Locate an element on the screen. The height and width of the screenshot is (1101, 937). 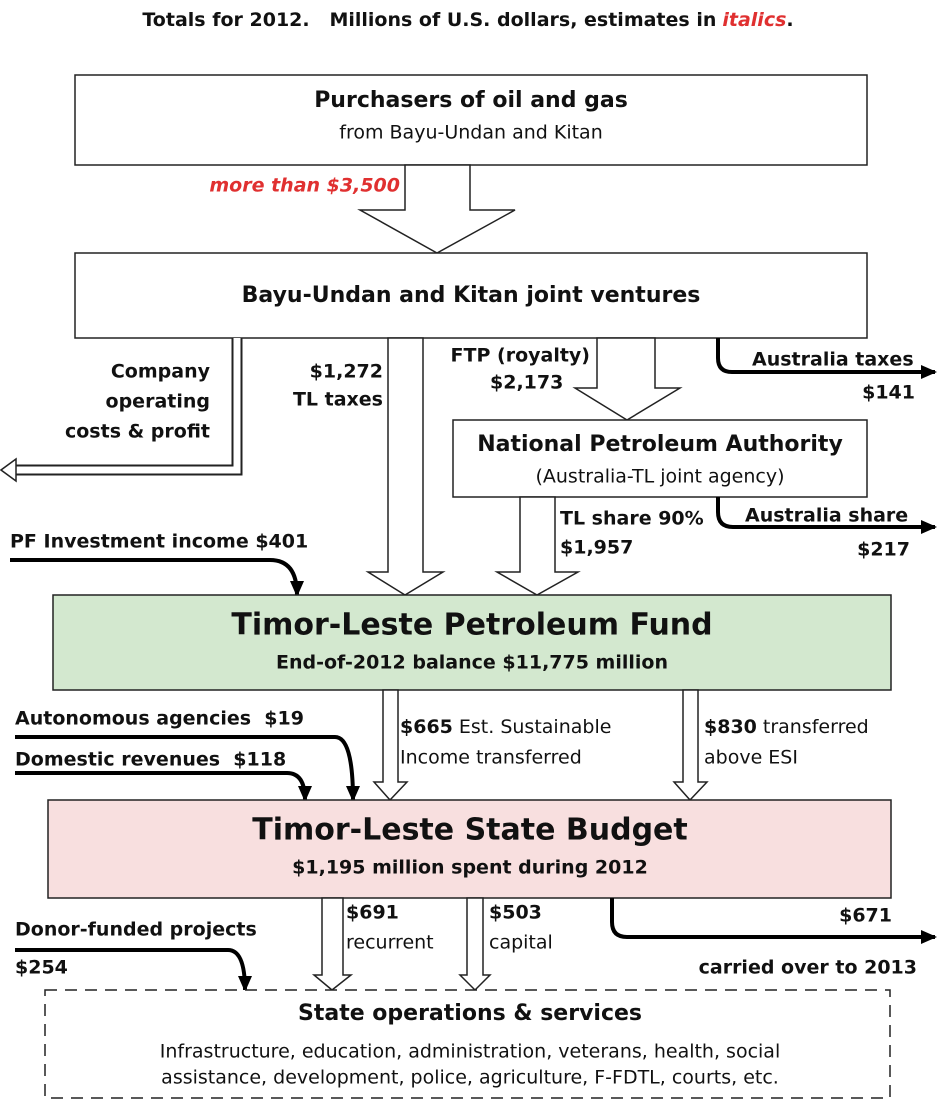
tl-taxes-amount: $1,272 is located at coordinates (346, 372).